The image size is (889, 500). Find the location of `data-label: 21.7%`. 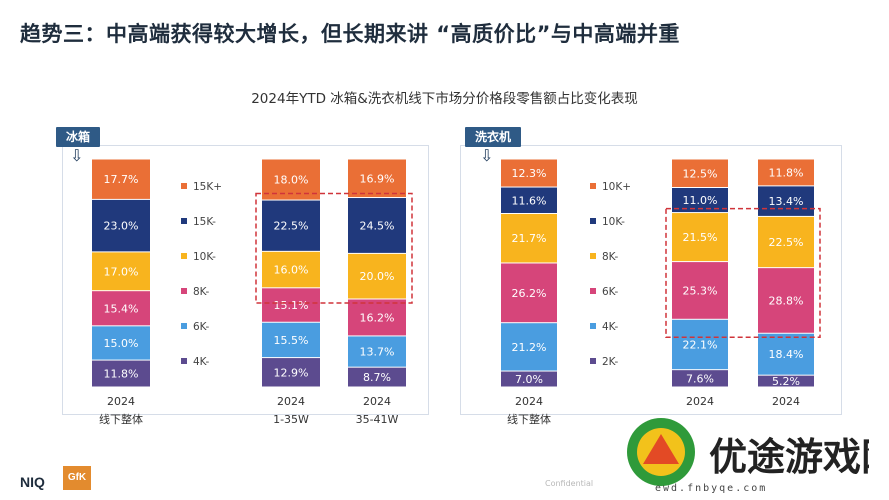

data-label: 21.7% is located at coordinates (529, 238).